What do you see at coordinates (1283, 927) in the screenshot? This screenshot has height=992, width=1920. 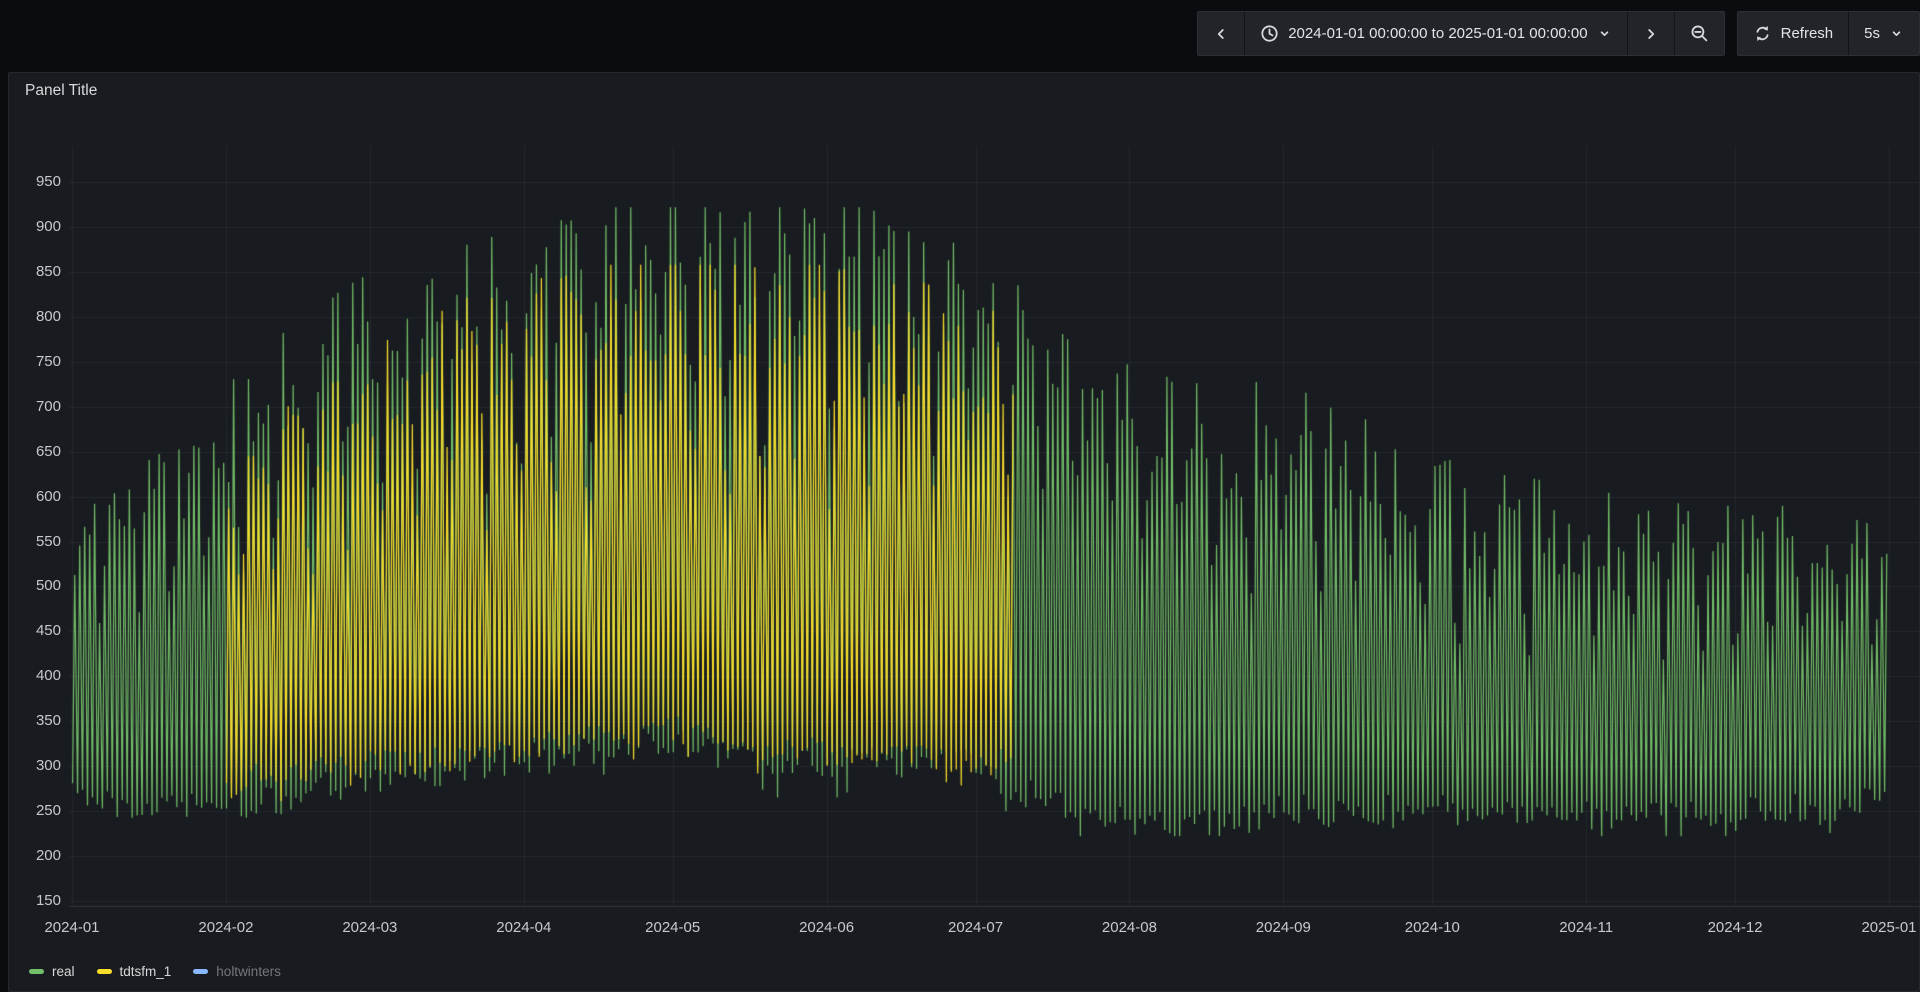 I see `x-tick-label: 2024-09` at bounding box center [1283, 927].